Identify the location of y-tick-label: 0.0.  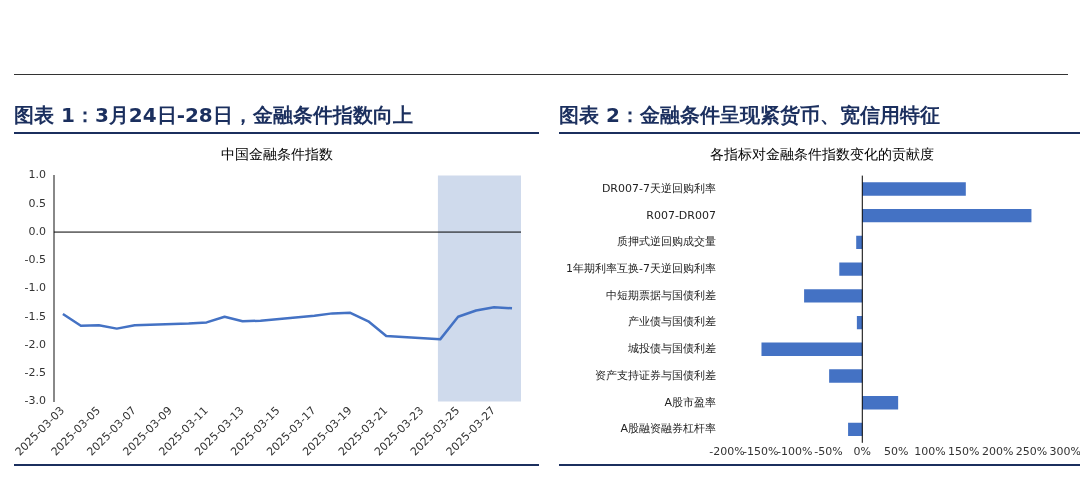
(37, 231).